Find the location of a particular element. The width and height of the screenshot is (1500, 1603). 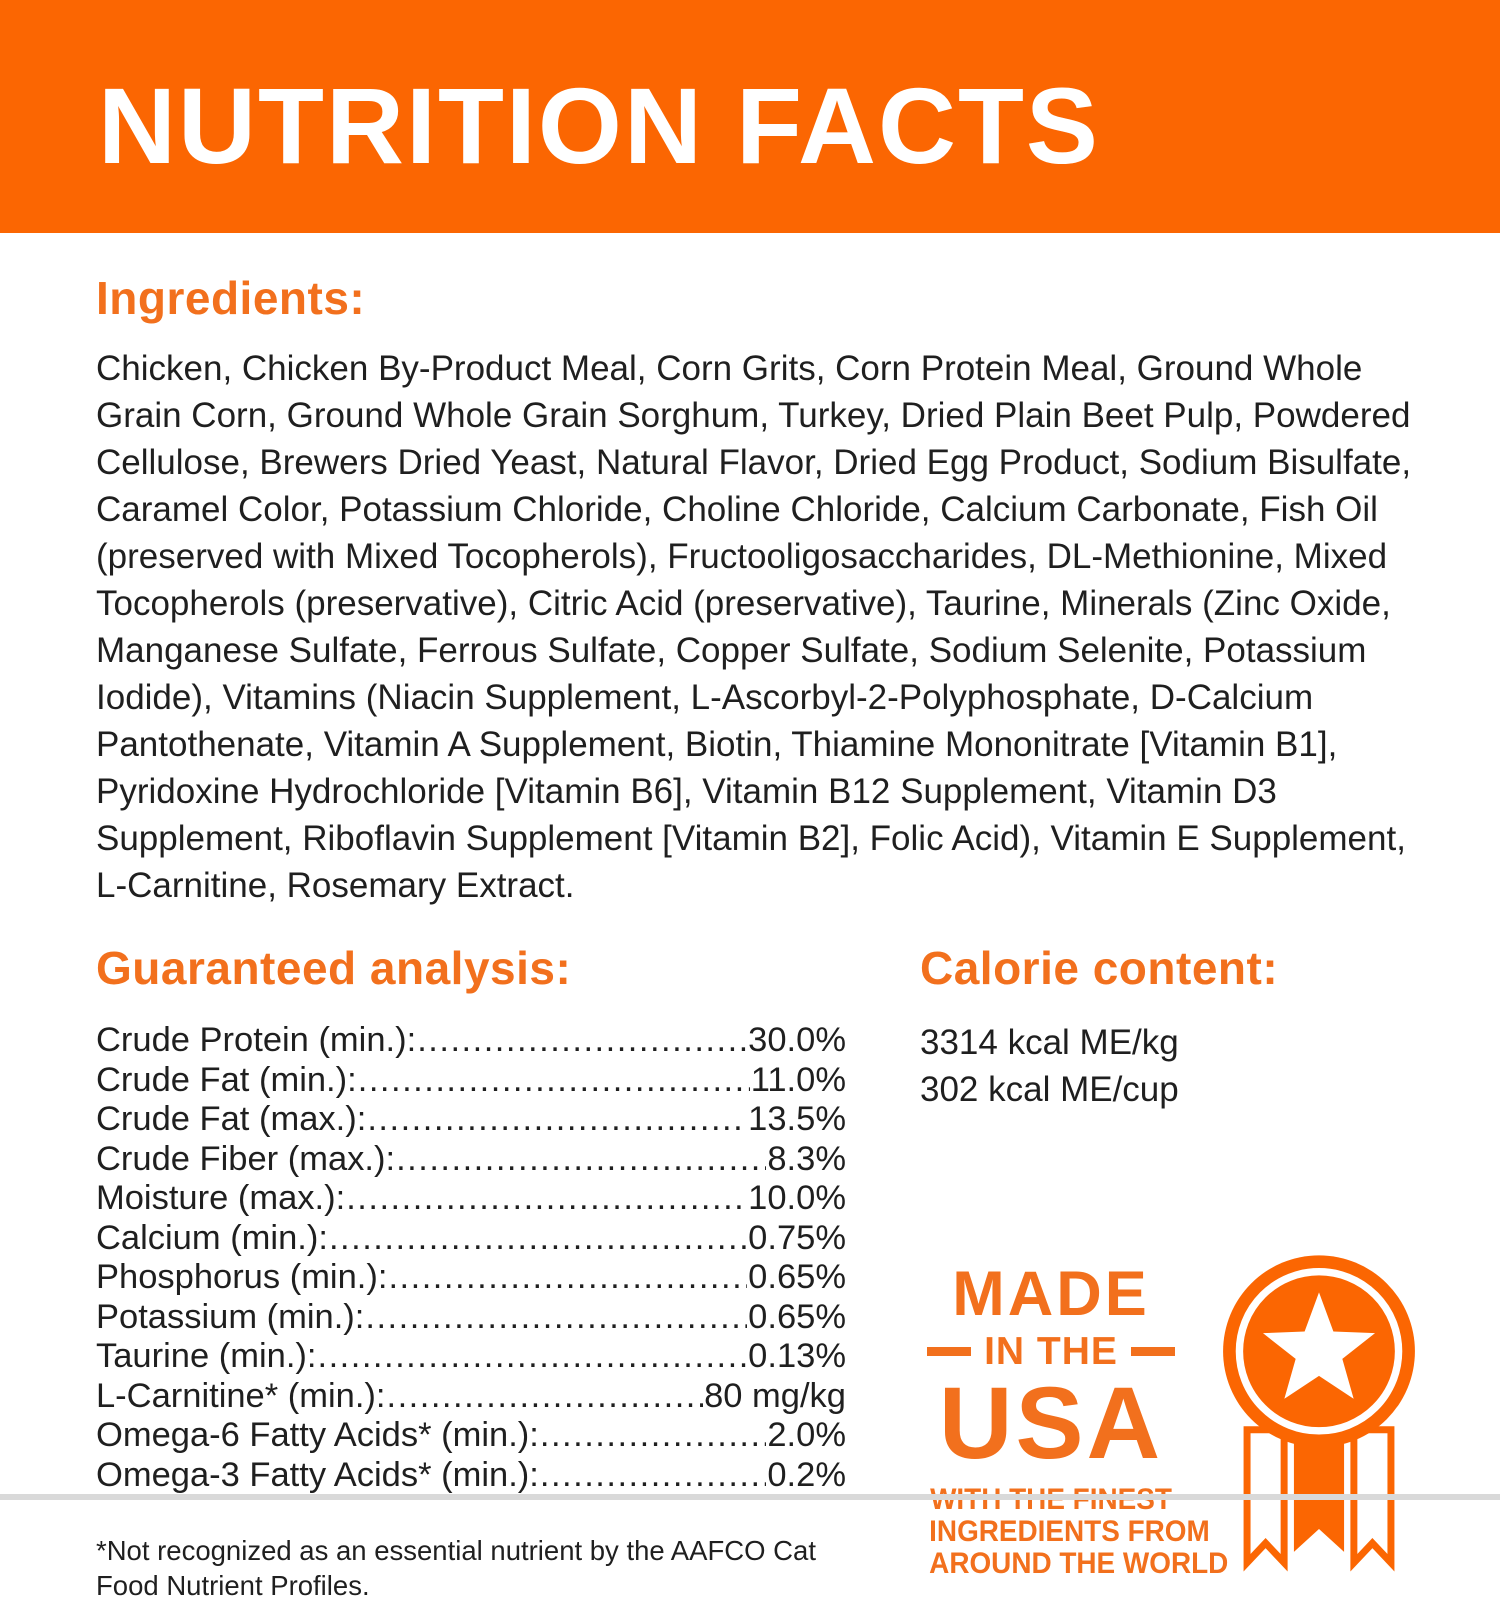

nutrient-label: Omega-3 Fatty Acids* (min.): is located at coordinates (317, 1474).